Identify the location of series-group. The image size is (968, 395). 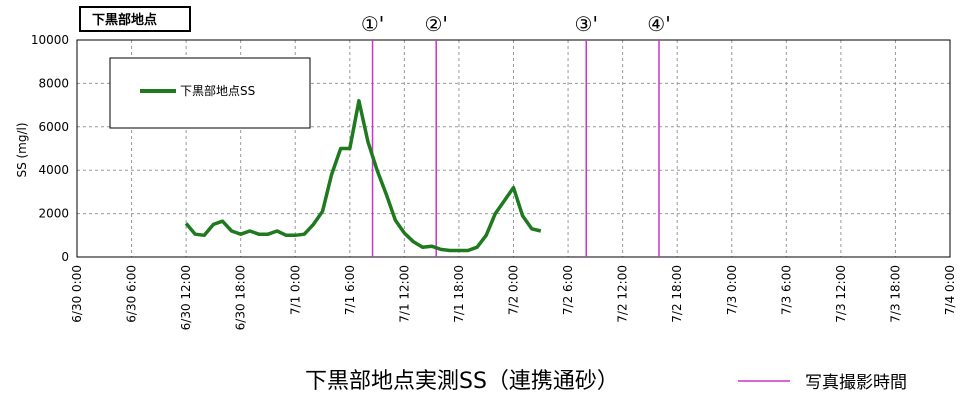
(363, 176).